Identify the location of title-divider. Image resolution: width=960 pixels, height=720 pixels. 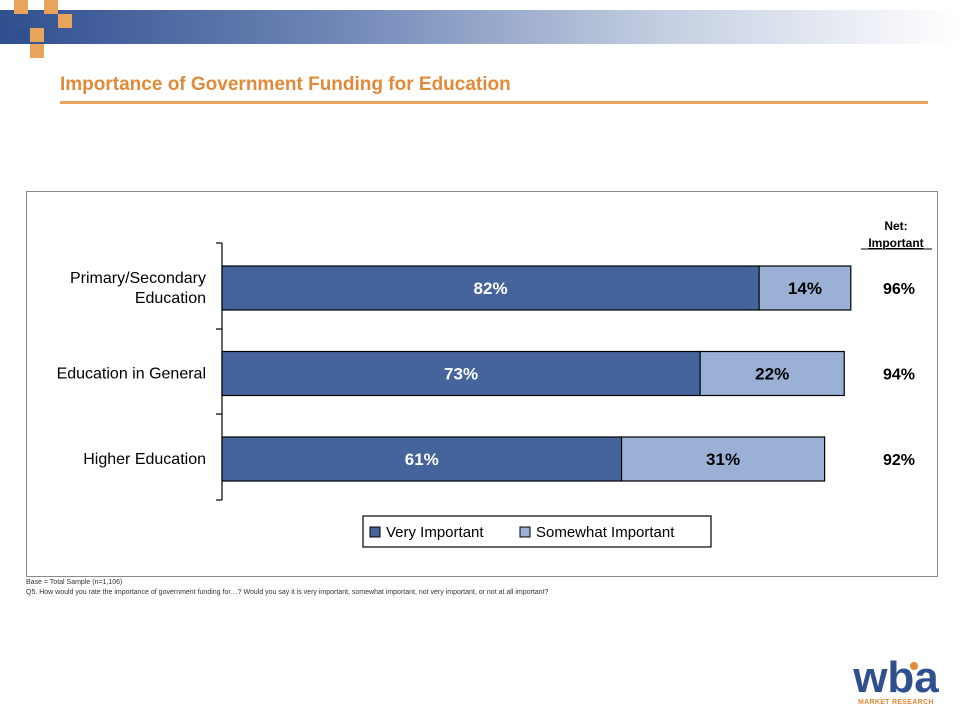
(494, 102).